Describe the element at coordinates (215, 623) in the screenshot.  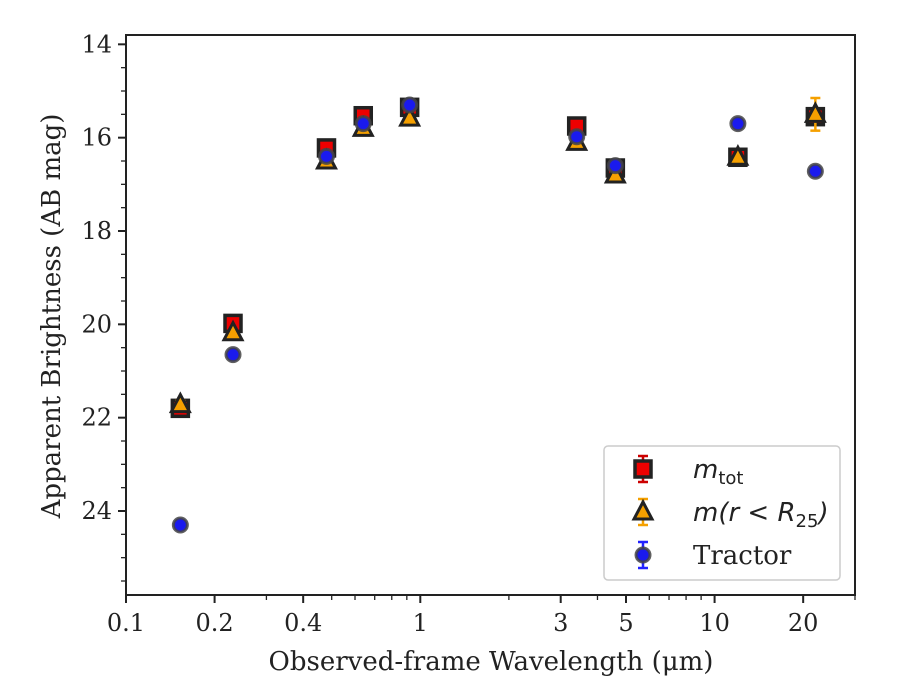
I see `x-tick-label: 0.2` at that location.